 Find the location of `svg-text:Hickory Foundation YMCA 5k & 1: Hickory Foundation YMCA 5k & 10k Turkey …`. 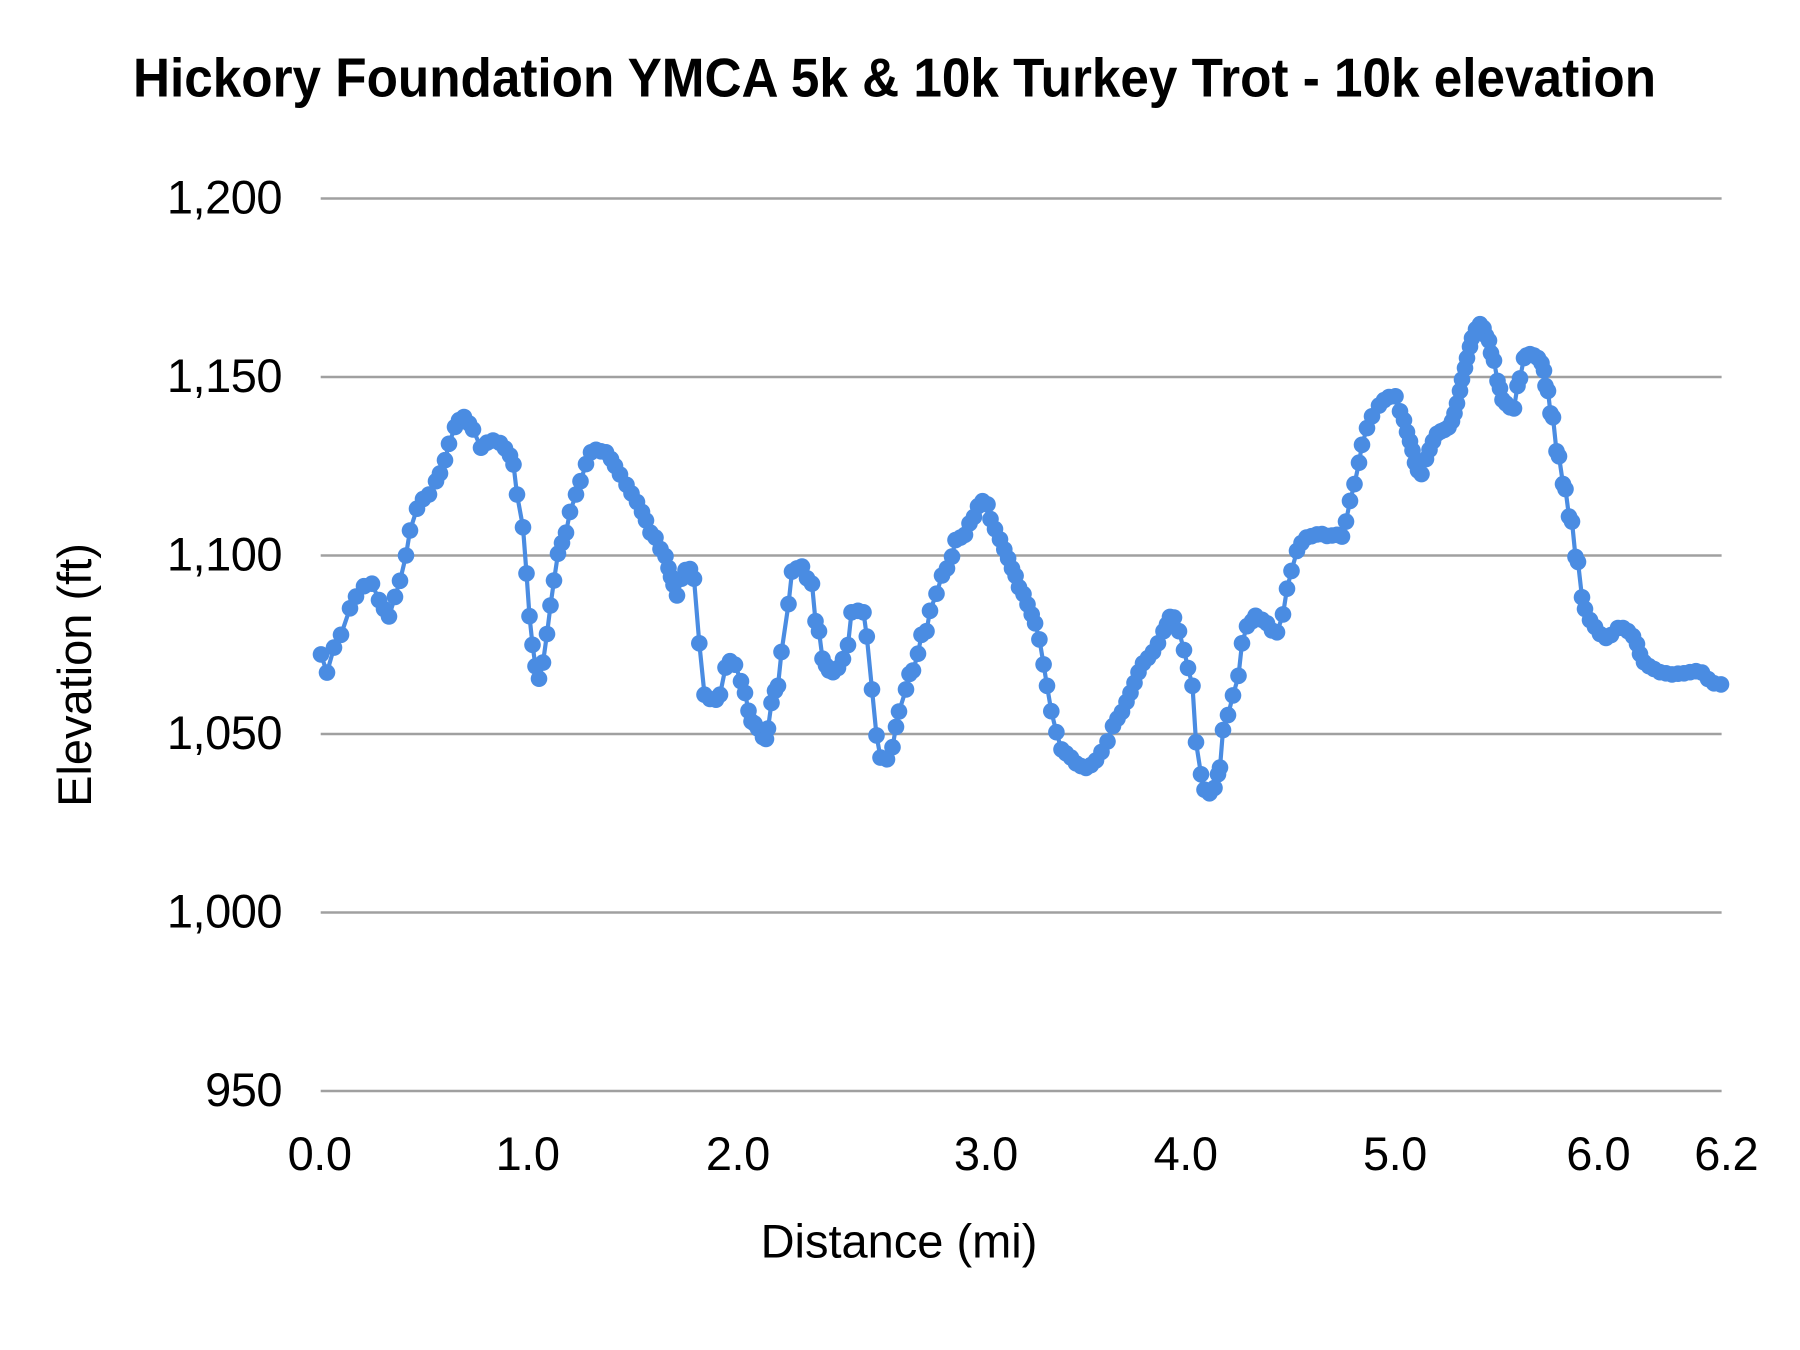

svg-text:Hickory Foundation YMCA 5k & 1: Hickory Foundation YMCA 5k & 10k Turkey … is located at coordinates (894, 78).